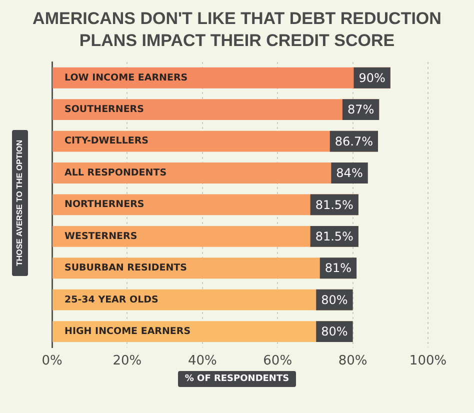  I want to click on data-label: 84%, so click(349, 173).